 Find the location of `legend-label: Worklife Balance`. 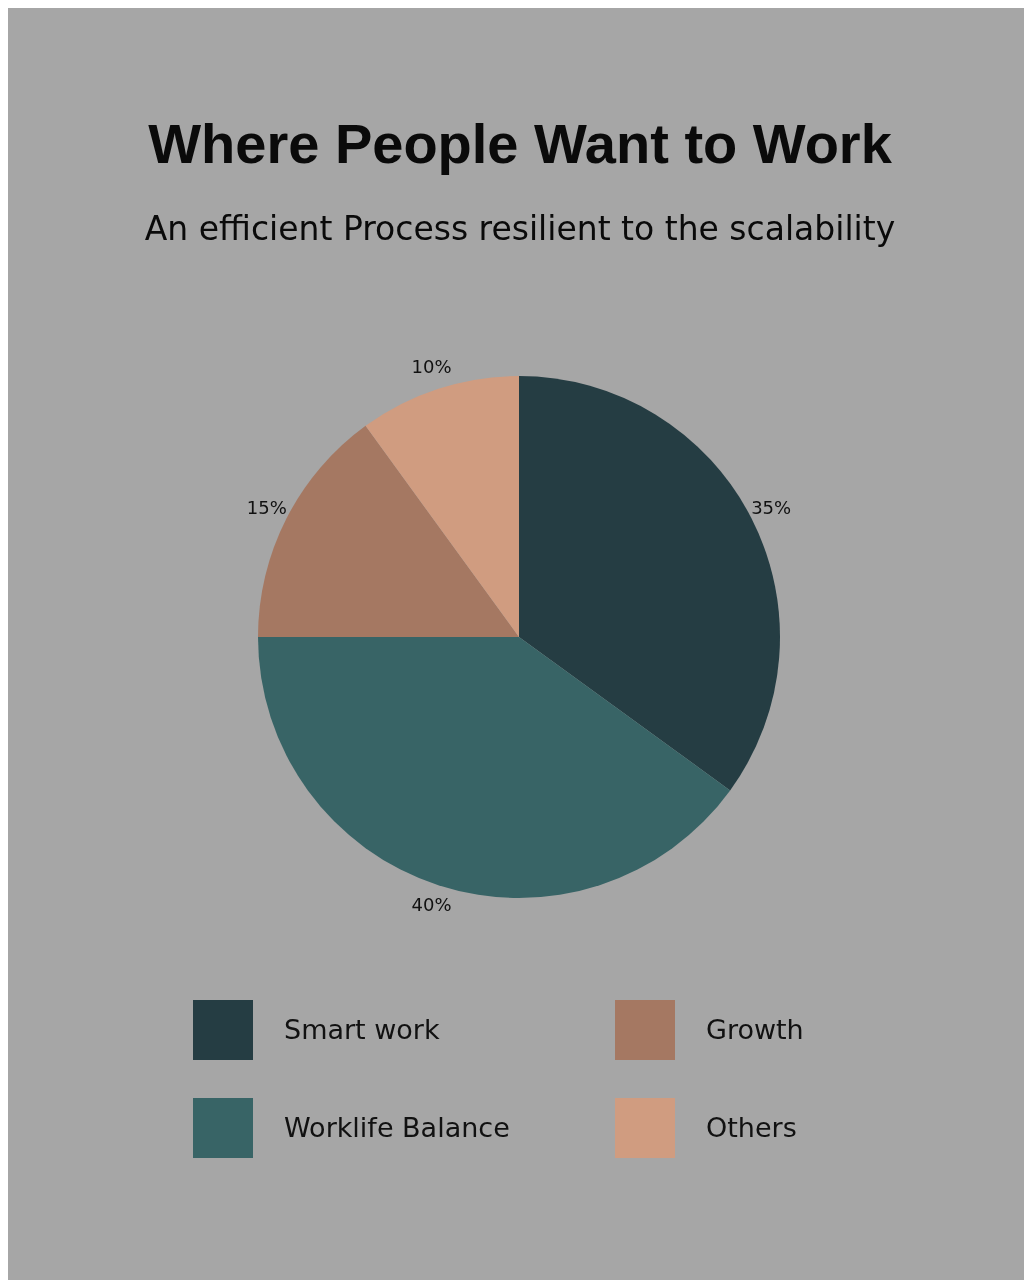

legend-label: Worklife Balance is located at coordinates (397, 1127).